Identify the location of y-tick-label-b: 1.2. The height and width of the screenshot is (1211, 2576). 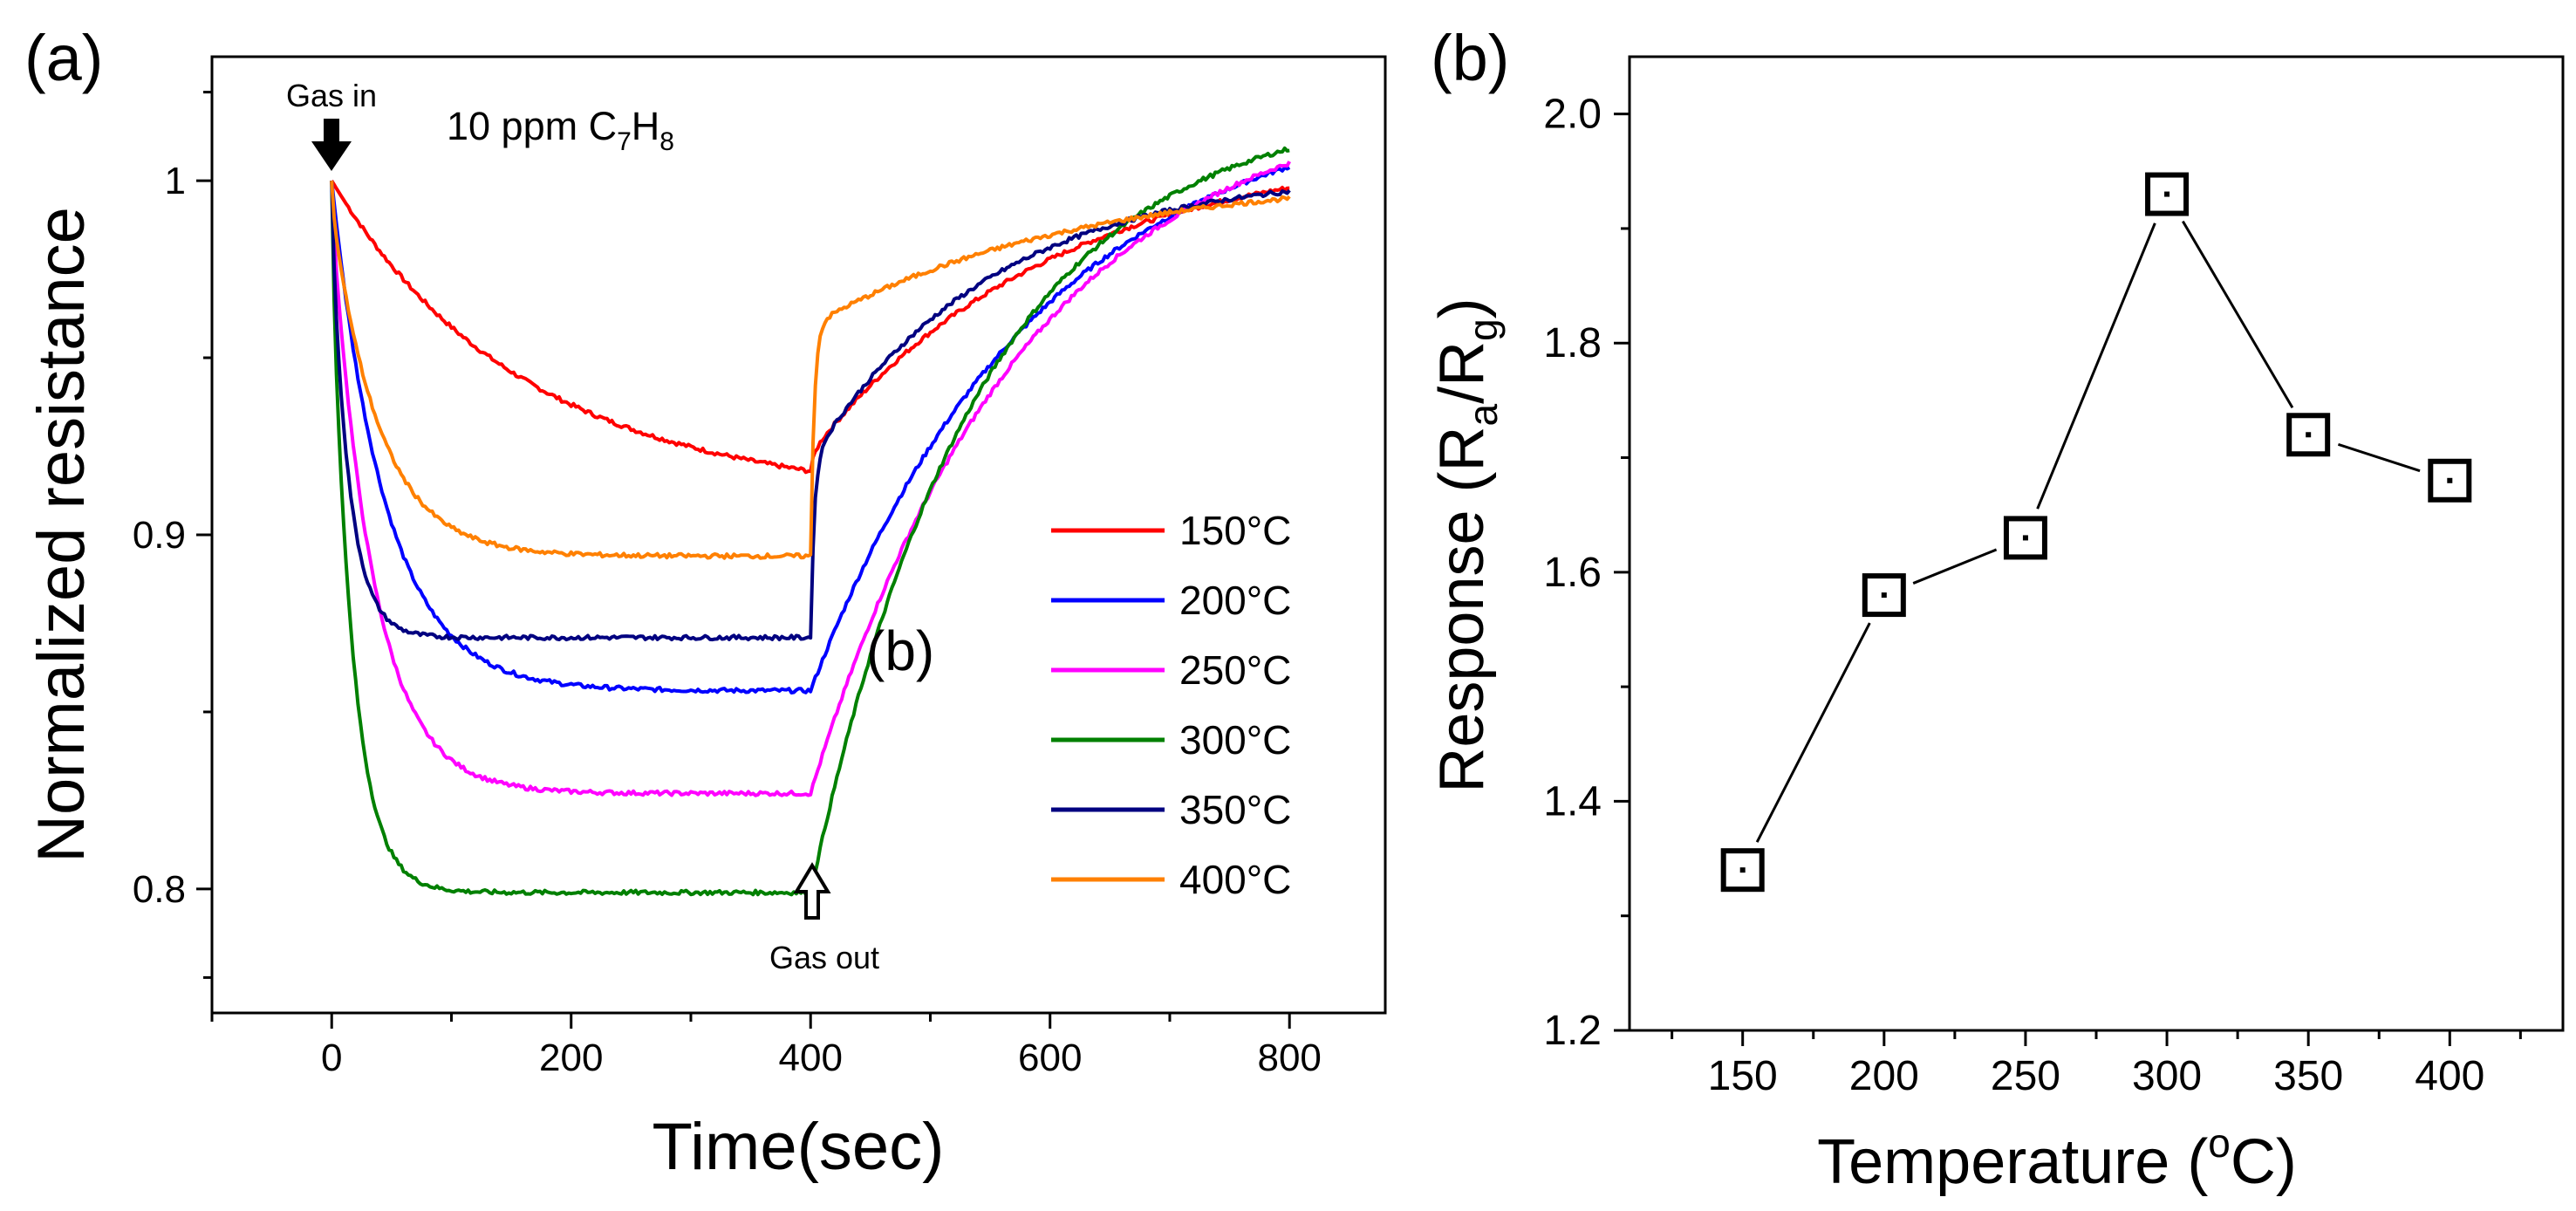
(1572, 1031).